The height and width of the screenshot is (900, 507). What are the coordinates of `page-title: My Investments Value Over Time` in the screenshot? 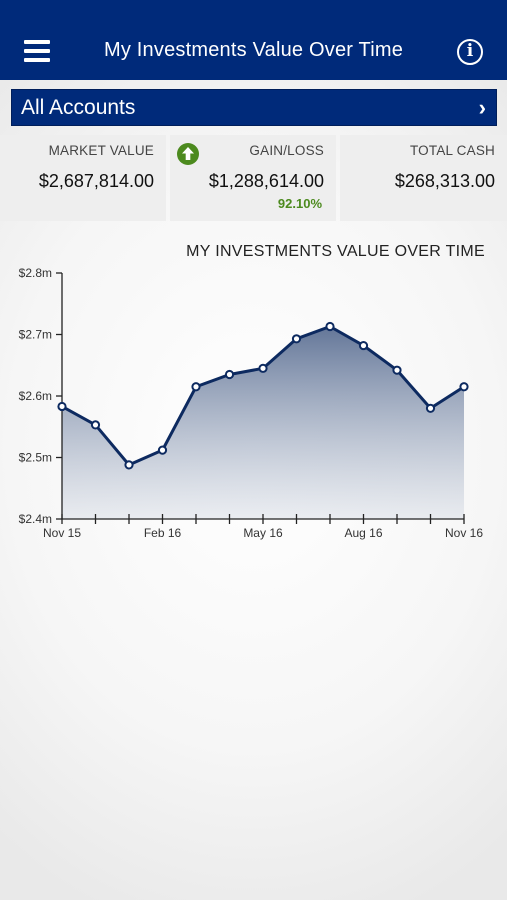 It's located at (253, 50).